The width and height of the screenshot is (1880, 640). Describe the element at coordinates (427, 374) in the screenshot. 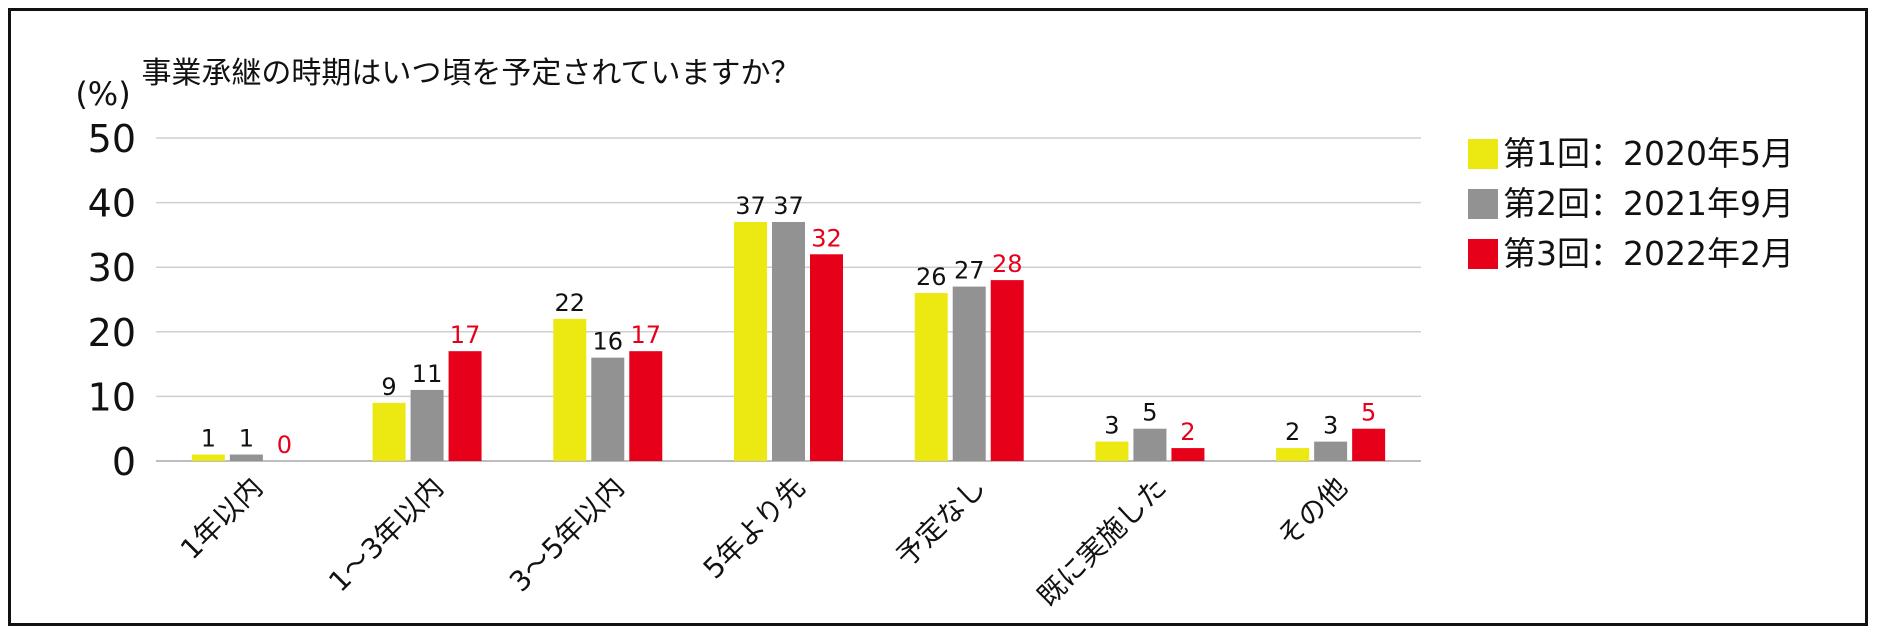

I see `data-label: 11` at that location.